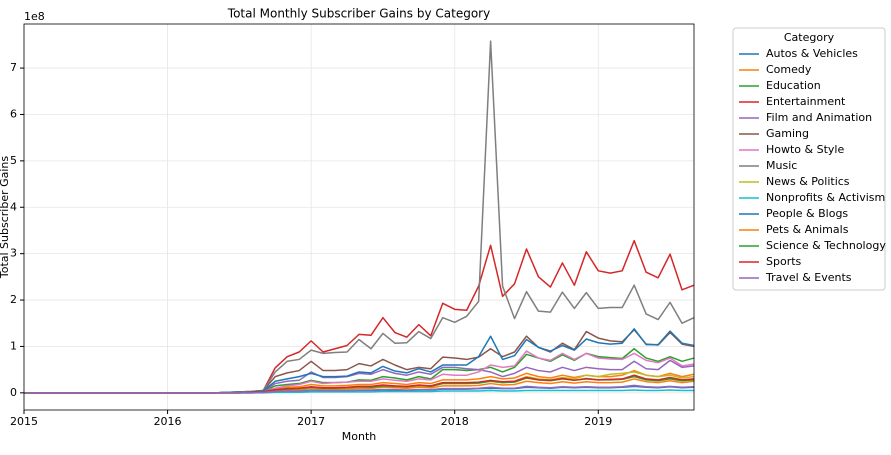 The height and width of the screenshot is (455, 891). What do you see at coordinates (819, 117) in the screenshot?
I see `legend-label: Film and Animation` at bounding box center [819, 117].